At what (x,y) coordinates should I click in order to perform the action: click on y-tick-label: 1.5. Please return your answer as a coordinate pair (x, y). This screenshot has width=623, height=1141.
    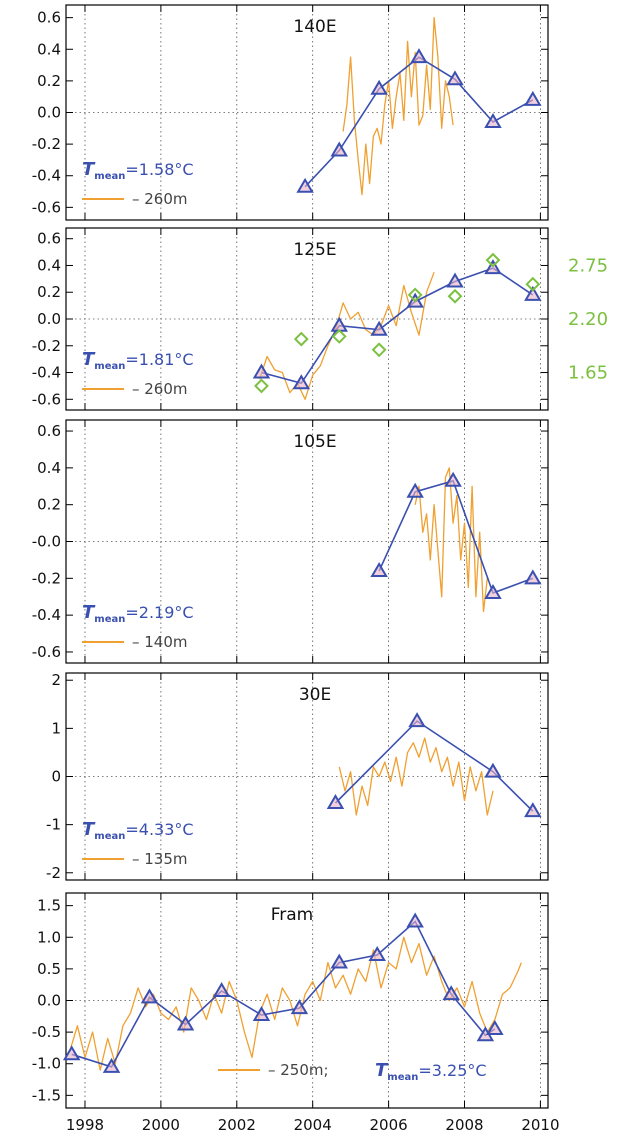
    Looking at the image, I should click on (49, 906).